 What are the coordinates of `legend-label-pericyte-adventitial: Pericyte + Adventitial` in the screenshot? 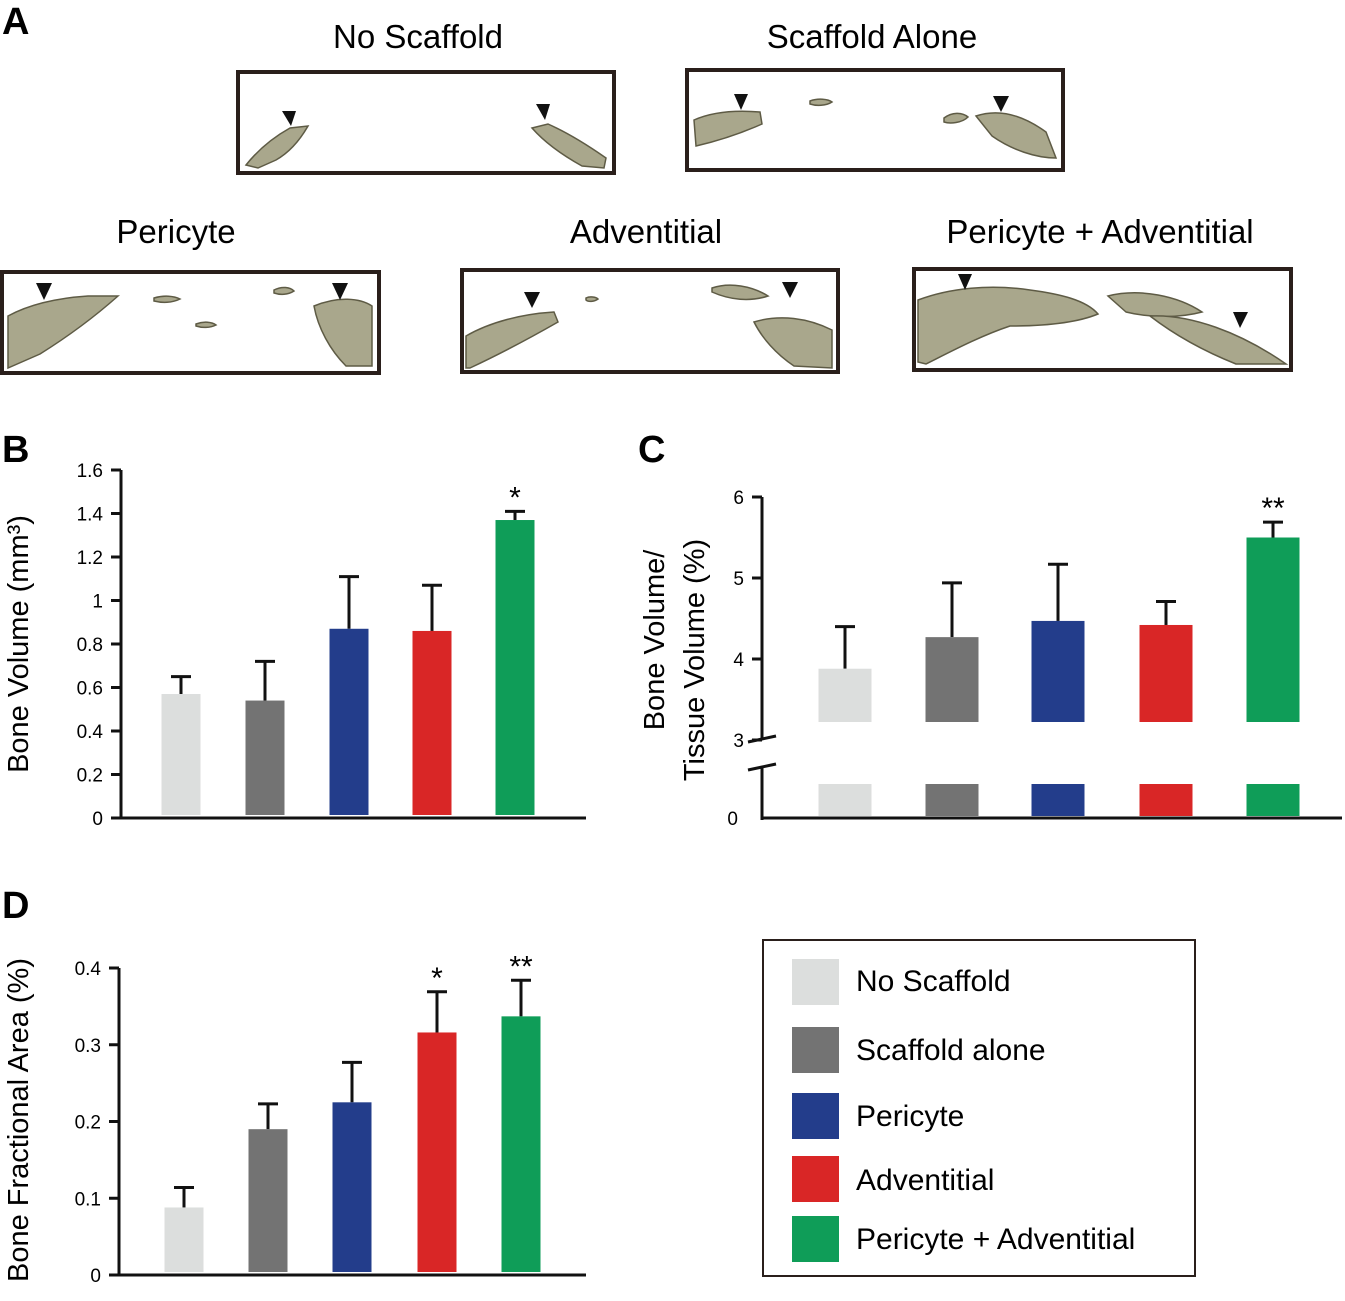 It's located at (995, 1239).